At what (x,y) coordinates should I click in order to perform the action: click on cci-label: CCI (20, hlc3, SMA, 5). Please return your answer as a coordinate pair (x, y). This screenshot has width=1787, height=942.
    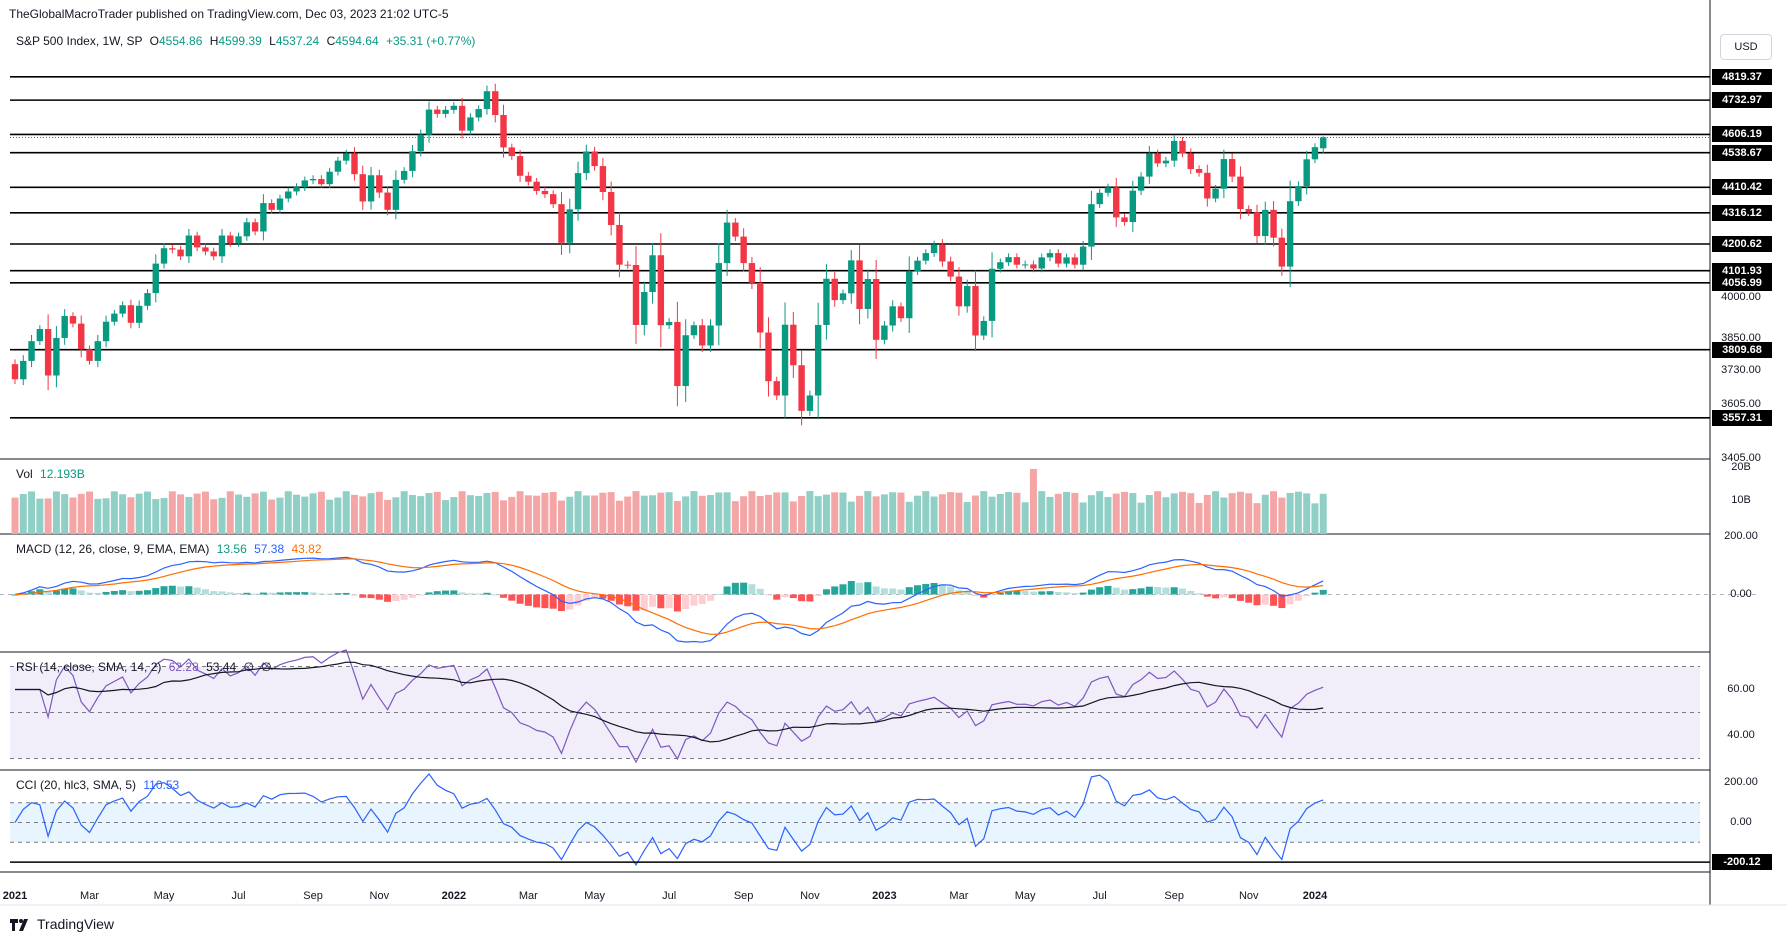
    Looking at the image, I should click on (76, 785).